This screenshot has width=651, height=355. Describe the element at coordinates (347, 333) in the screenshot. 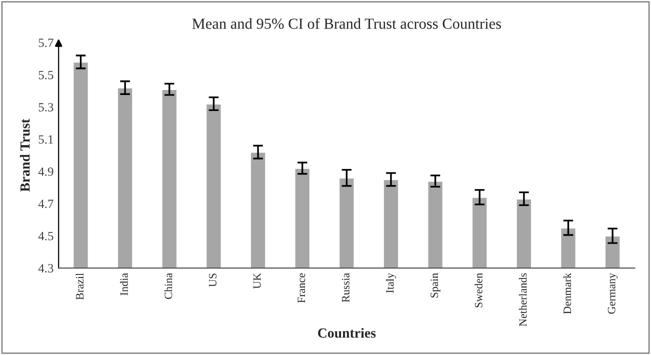

I see `x-axis-title: Countries` at that location.